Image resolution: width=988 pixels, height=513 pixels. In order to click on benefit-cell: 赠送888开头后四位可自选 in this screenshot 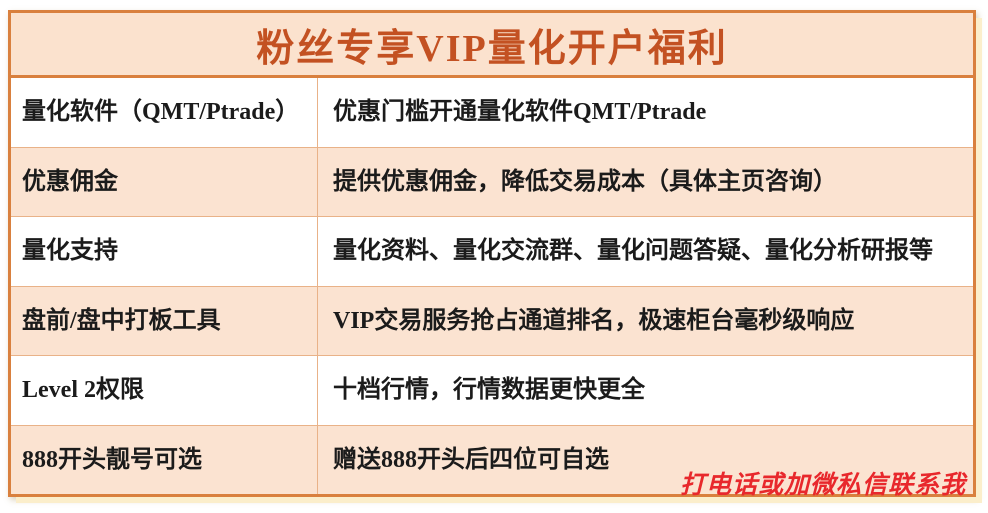, I will do `click(471, 459)`.